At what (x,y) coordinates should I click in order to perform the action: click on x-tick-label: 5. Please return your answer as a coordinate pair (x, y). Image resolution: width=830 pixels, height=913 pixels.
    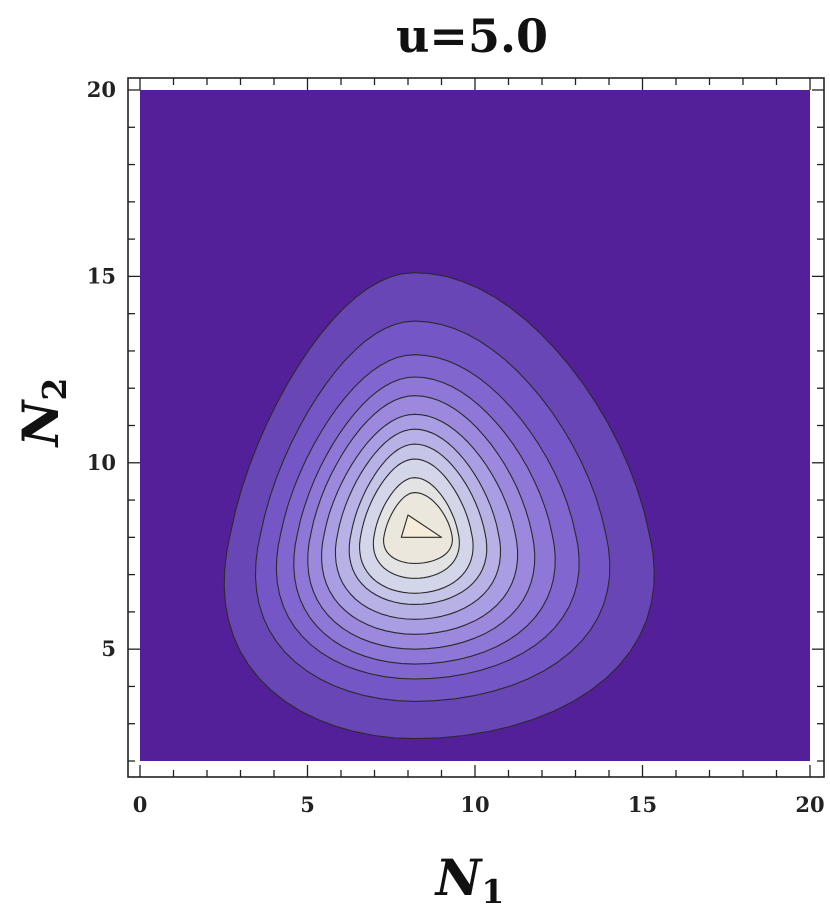
    Looking at the image, I should click on (307, 804).